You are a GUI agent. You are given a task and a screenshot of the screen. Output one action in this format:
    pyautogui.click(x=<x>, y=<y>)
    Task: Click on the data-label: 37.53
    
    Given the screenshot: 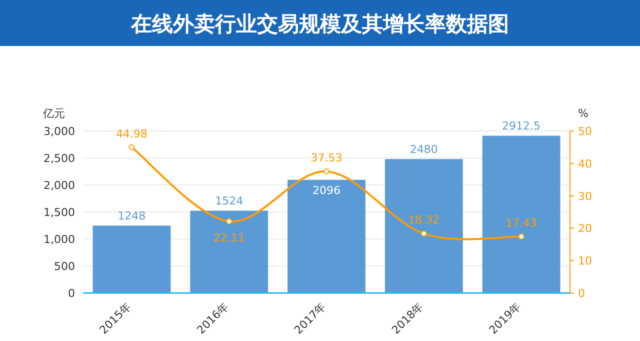 What is the action you would take?
    pyautogui.click(x=326, y=157)
    